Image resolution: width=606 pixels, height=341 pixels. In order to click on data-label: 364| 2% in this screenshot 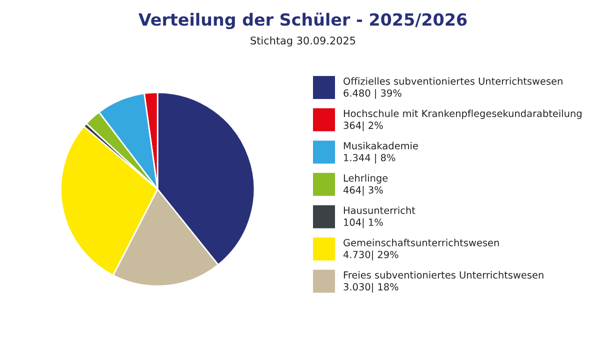, I will do `click(363, 126)`.